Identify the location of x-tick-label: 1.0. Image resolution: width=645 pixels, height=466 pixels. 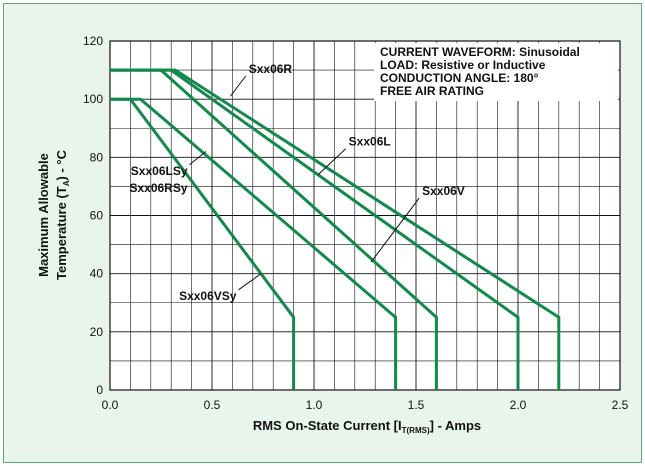
(314, 405).